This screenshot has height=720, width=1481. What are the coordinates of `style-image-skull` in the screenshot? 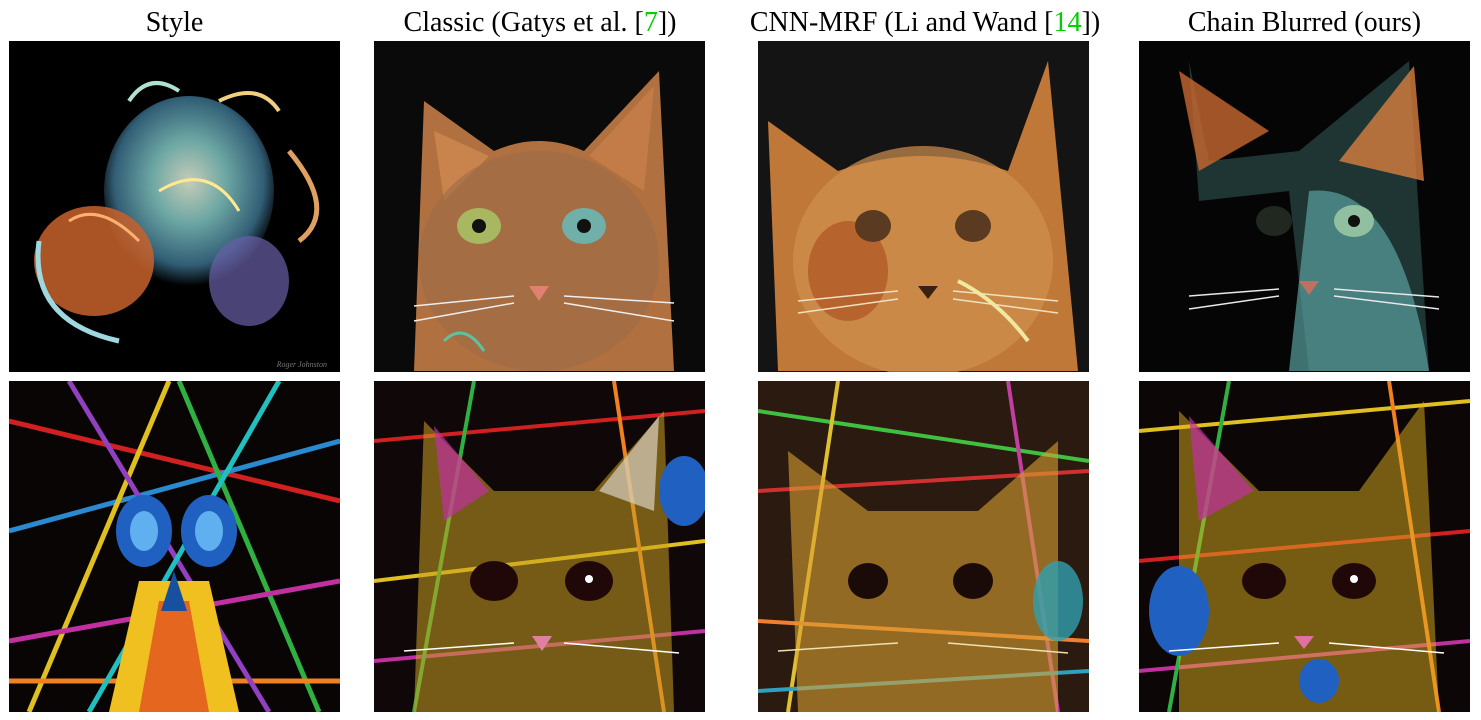 It's located at (174, 546).